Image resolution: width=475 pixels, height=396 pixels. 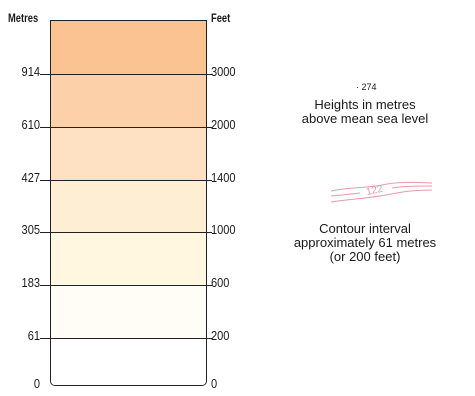 What do you see at coordinates (365, 118) in the screenshot?
I see `heights-caption-line2: above mean sea level` at bounding box center [365, 118].